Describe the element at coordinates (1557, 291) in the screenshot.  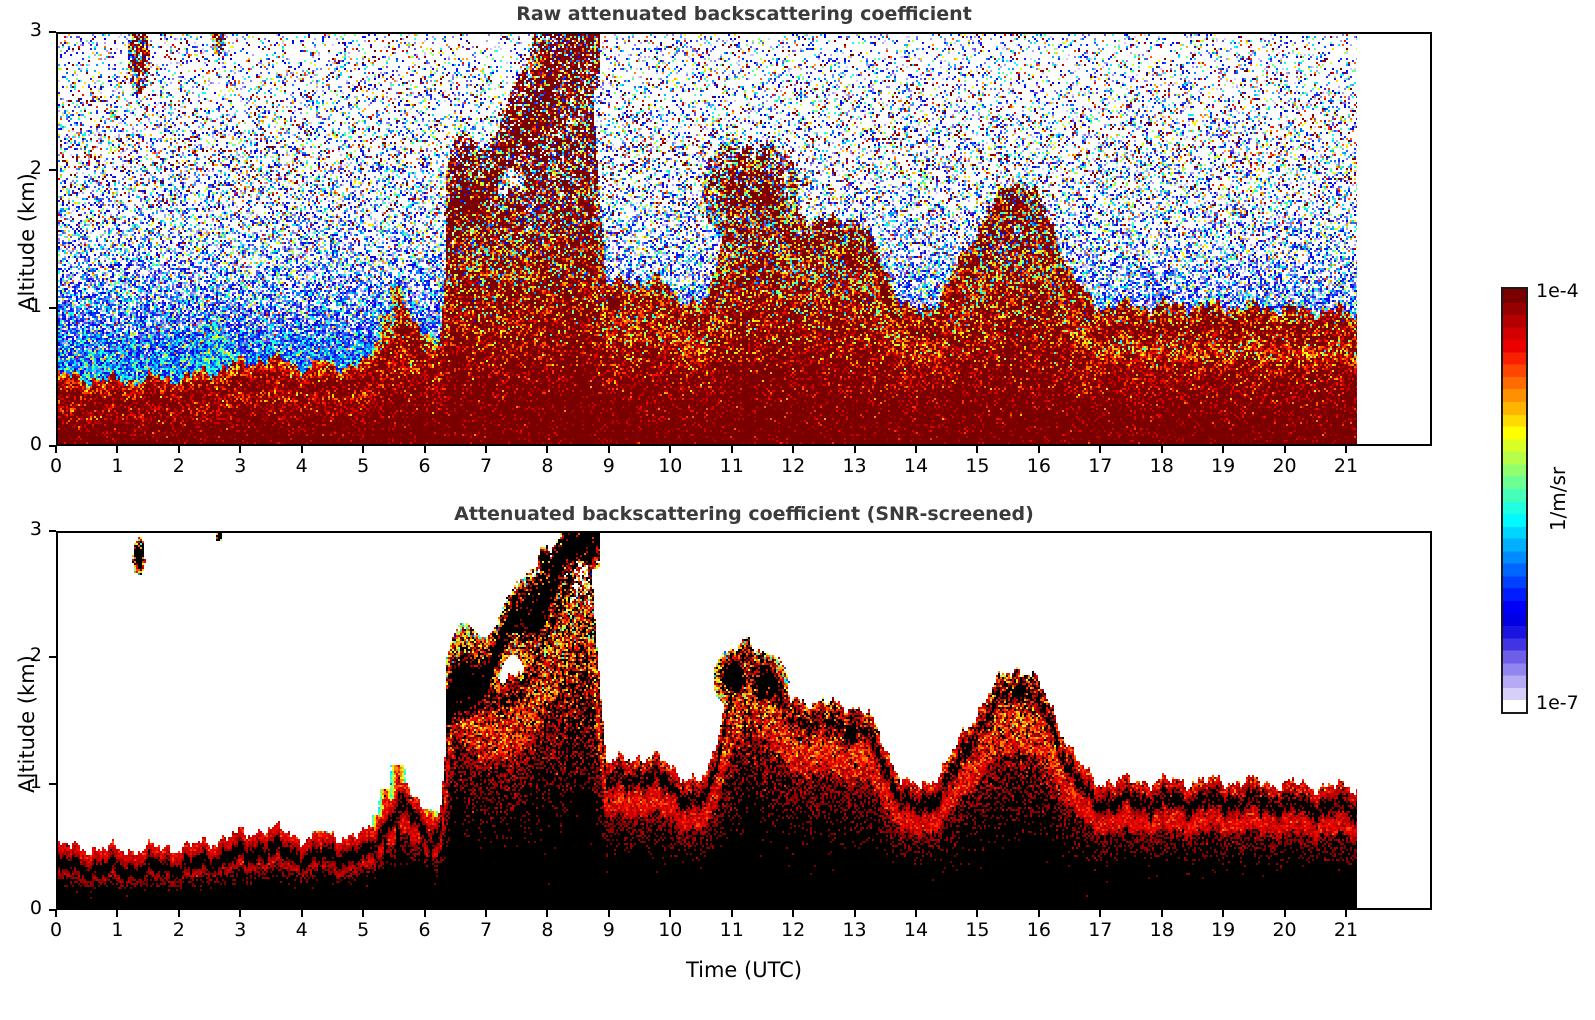
I see `colorbar-max-label: 1e-4` at that location.